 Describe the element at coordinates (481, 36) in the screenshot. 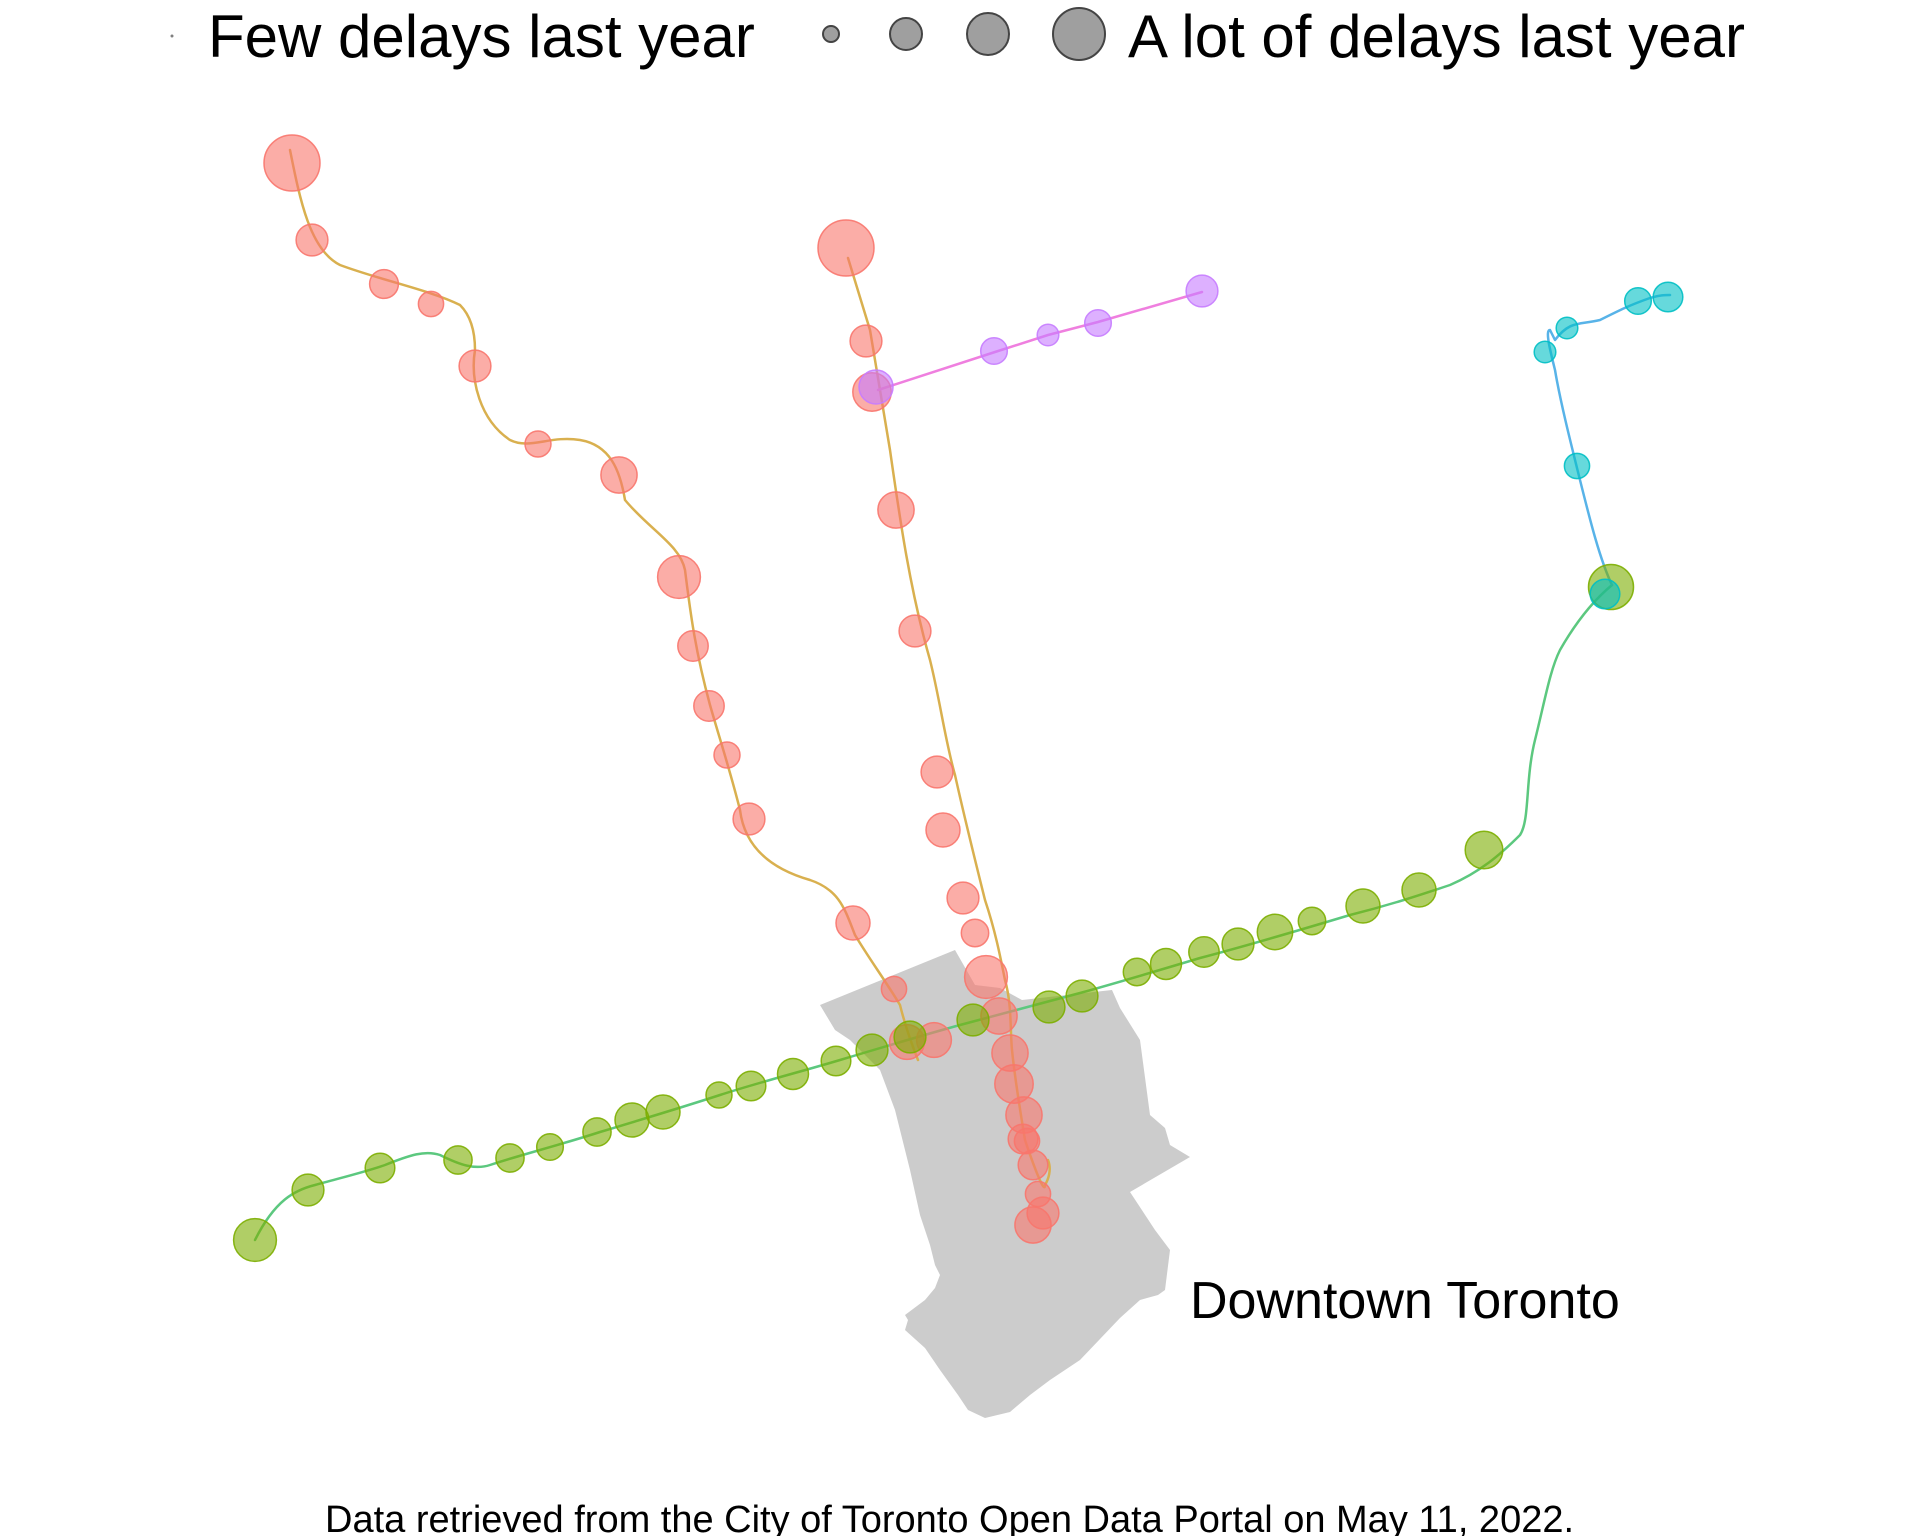

I see `legend-low-label: Few delays last year` at that location.